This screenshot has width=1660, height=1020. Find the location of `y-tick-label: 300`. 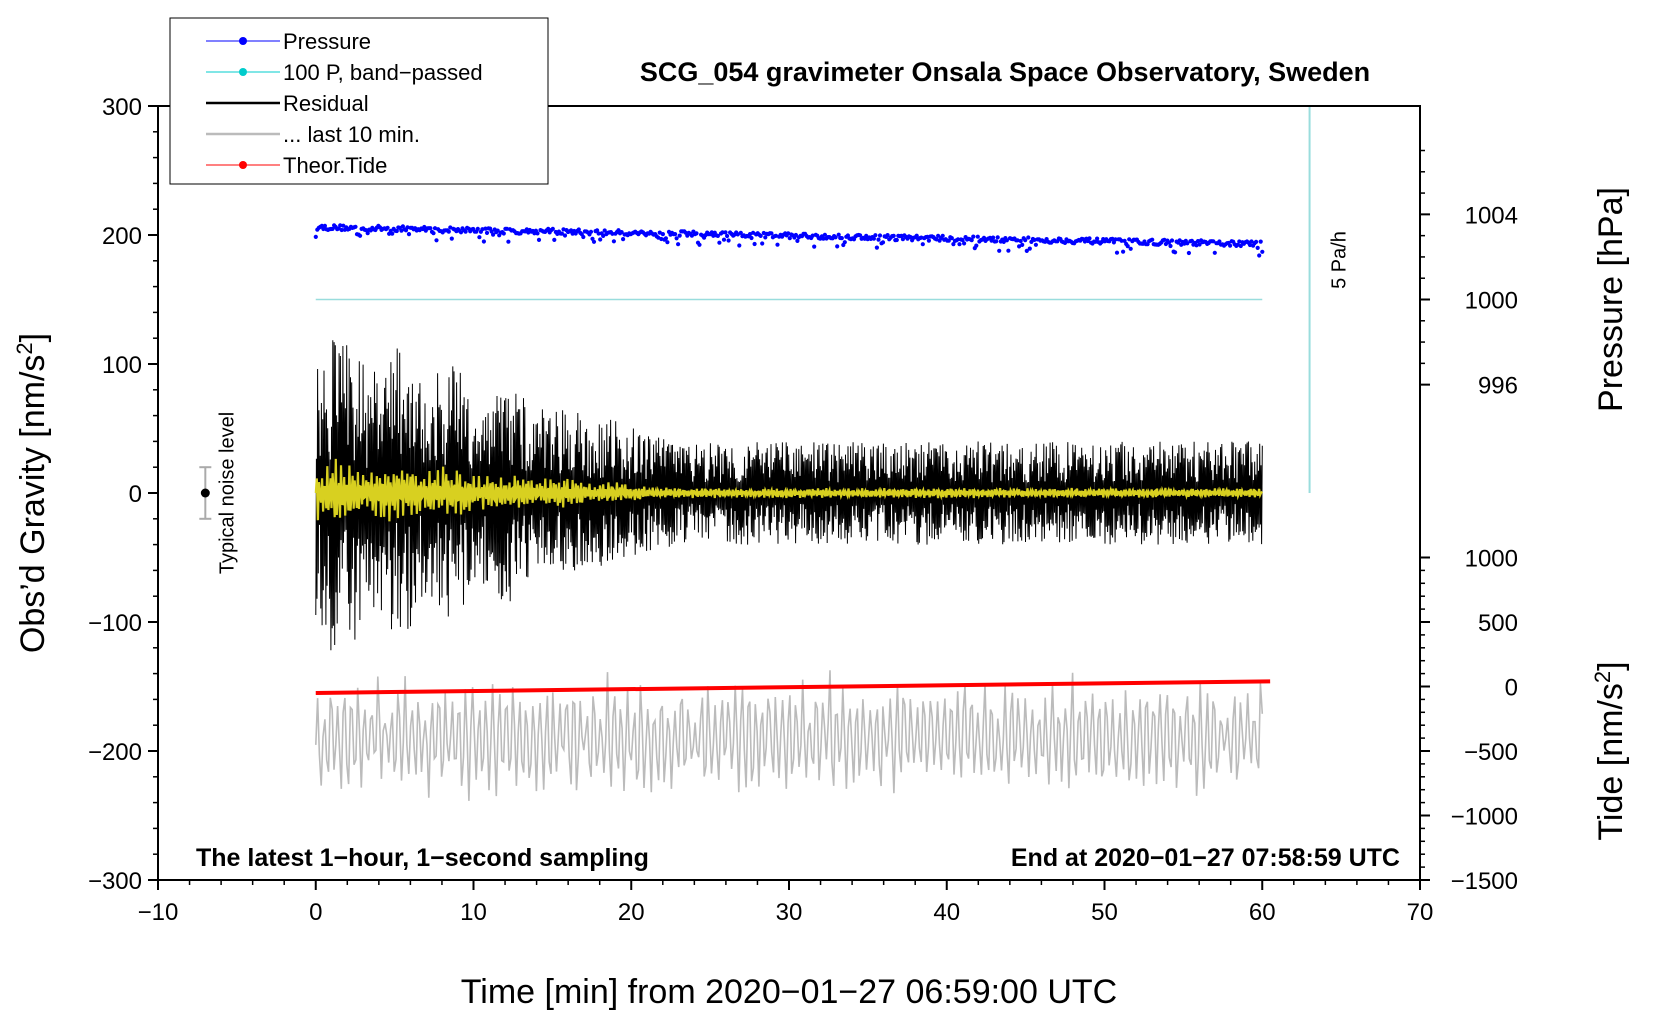

y-tick-label: 300 is located at coordinates (122, 107).